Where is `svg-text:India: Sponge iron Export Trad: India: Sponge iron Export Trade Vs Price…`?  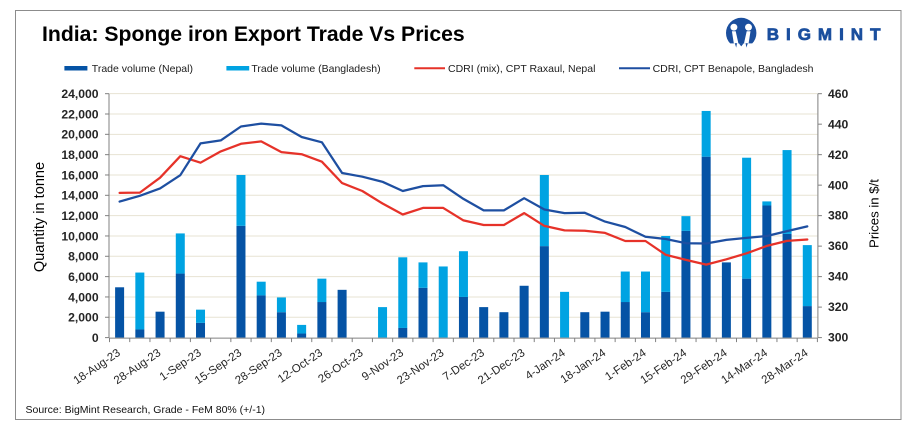 svg-text:India: Sponge iron Export Trad: India: Sponge iron Export Trade Vs Price… is located at coordinates (253, 34).